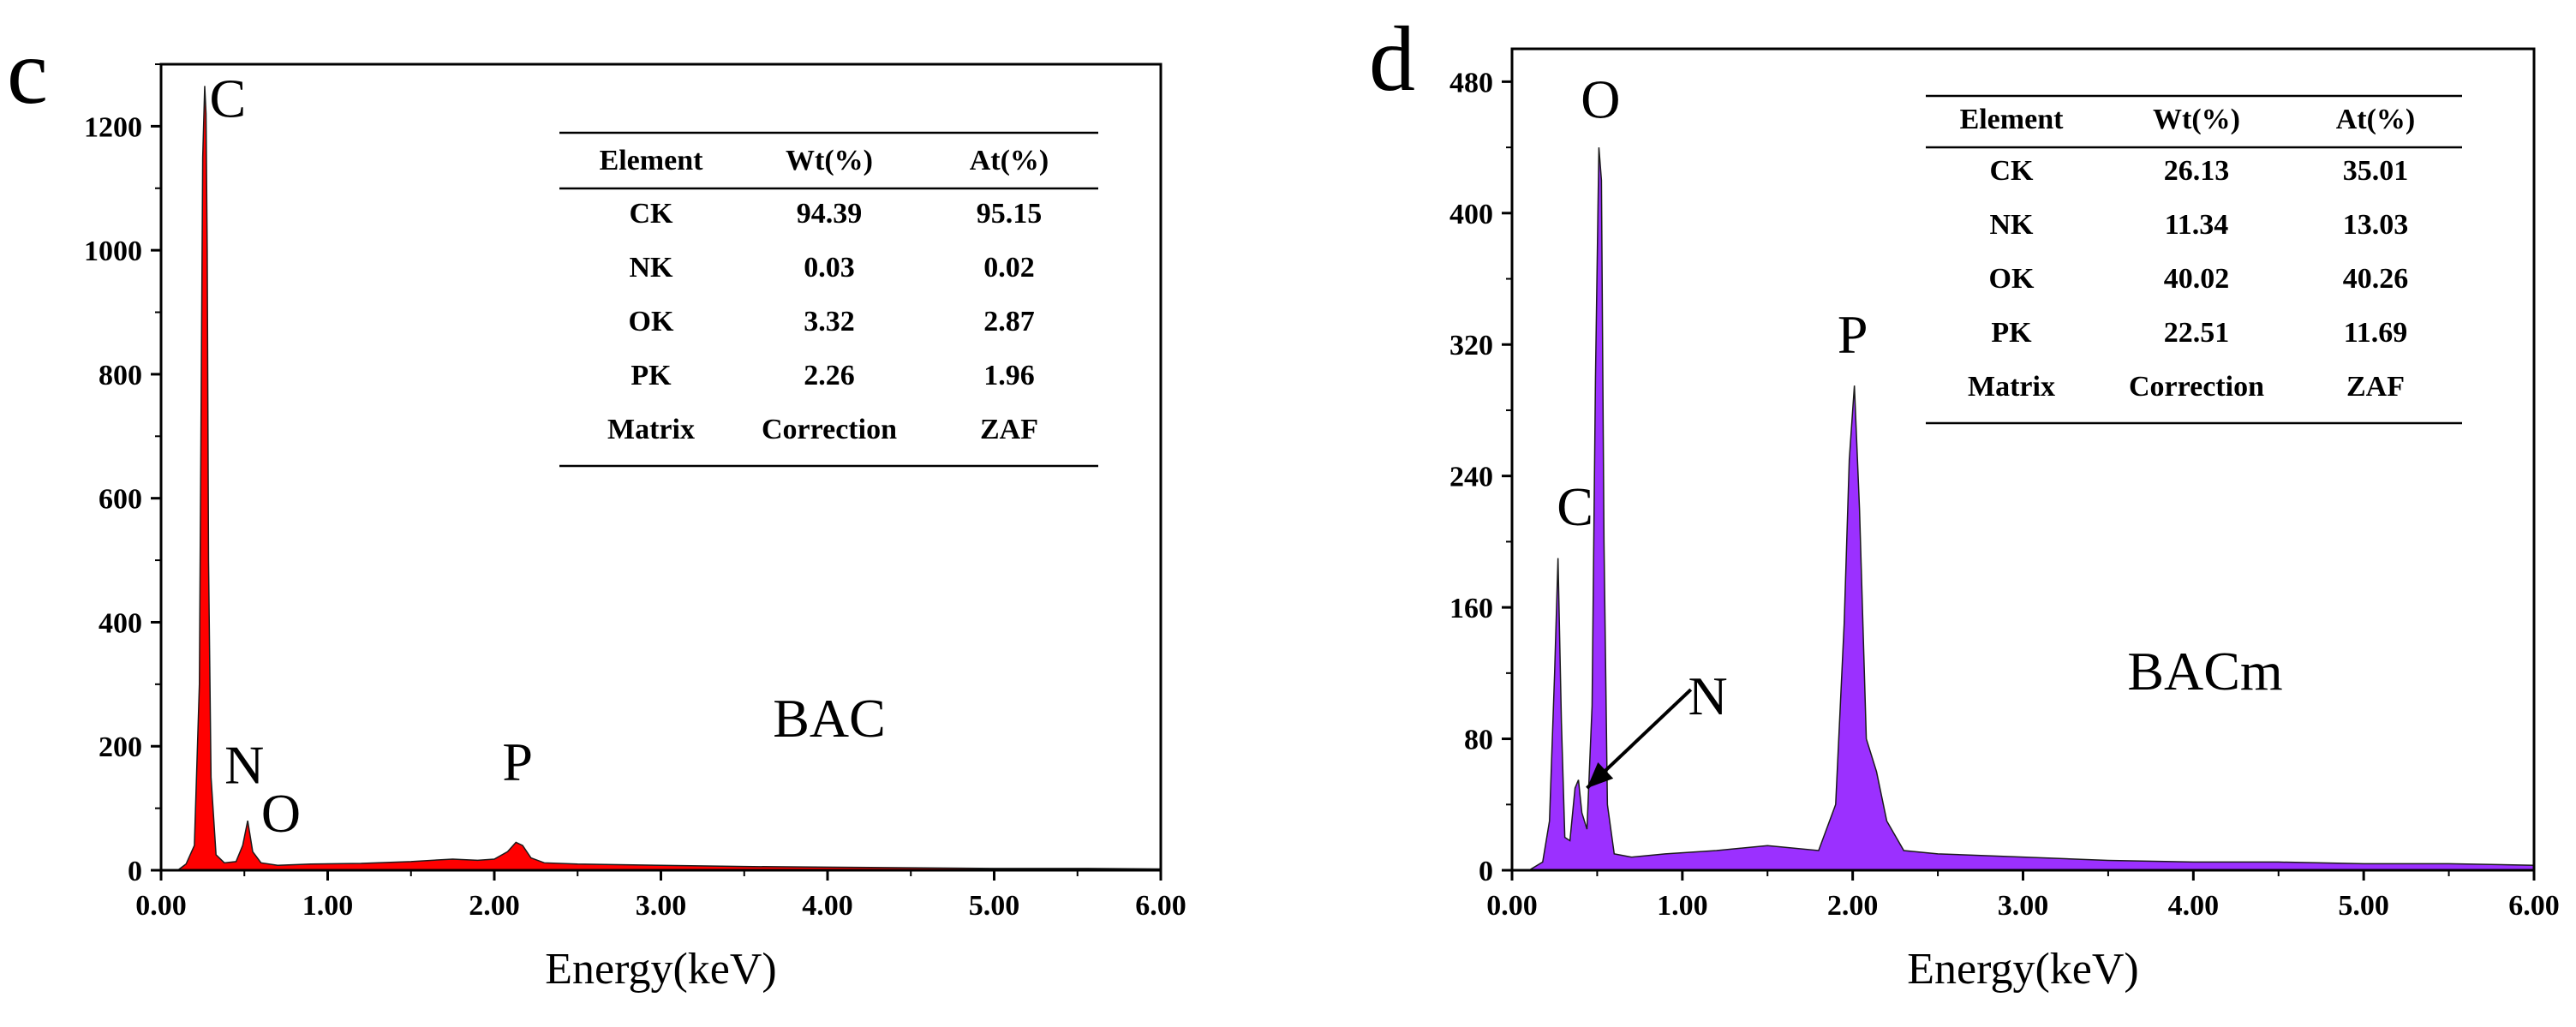 This screenshot has height=1027, width=2576. I want to click on table-cell: 2.26, so click(830, 375).